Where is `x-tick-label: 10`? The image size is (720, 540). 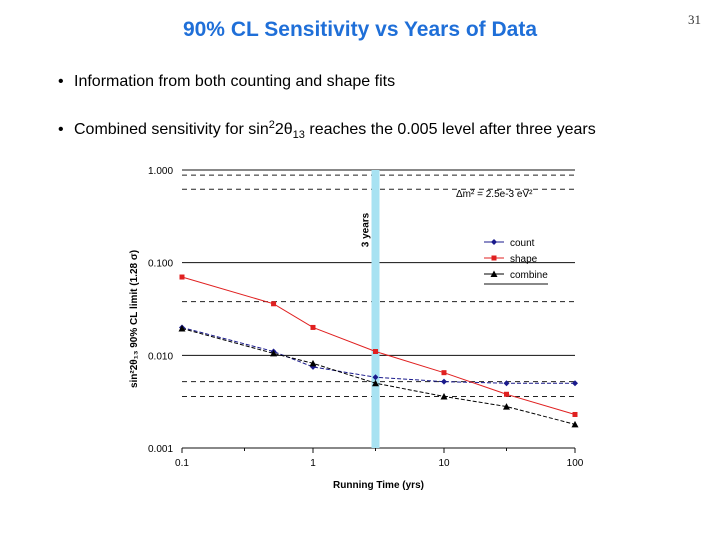
x-tick-label: 10 is located at coordinates (444, 463).